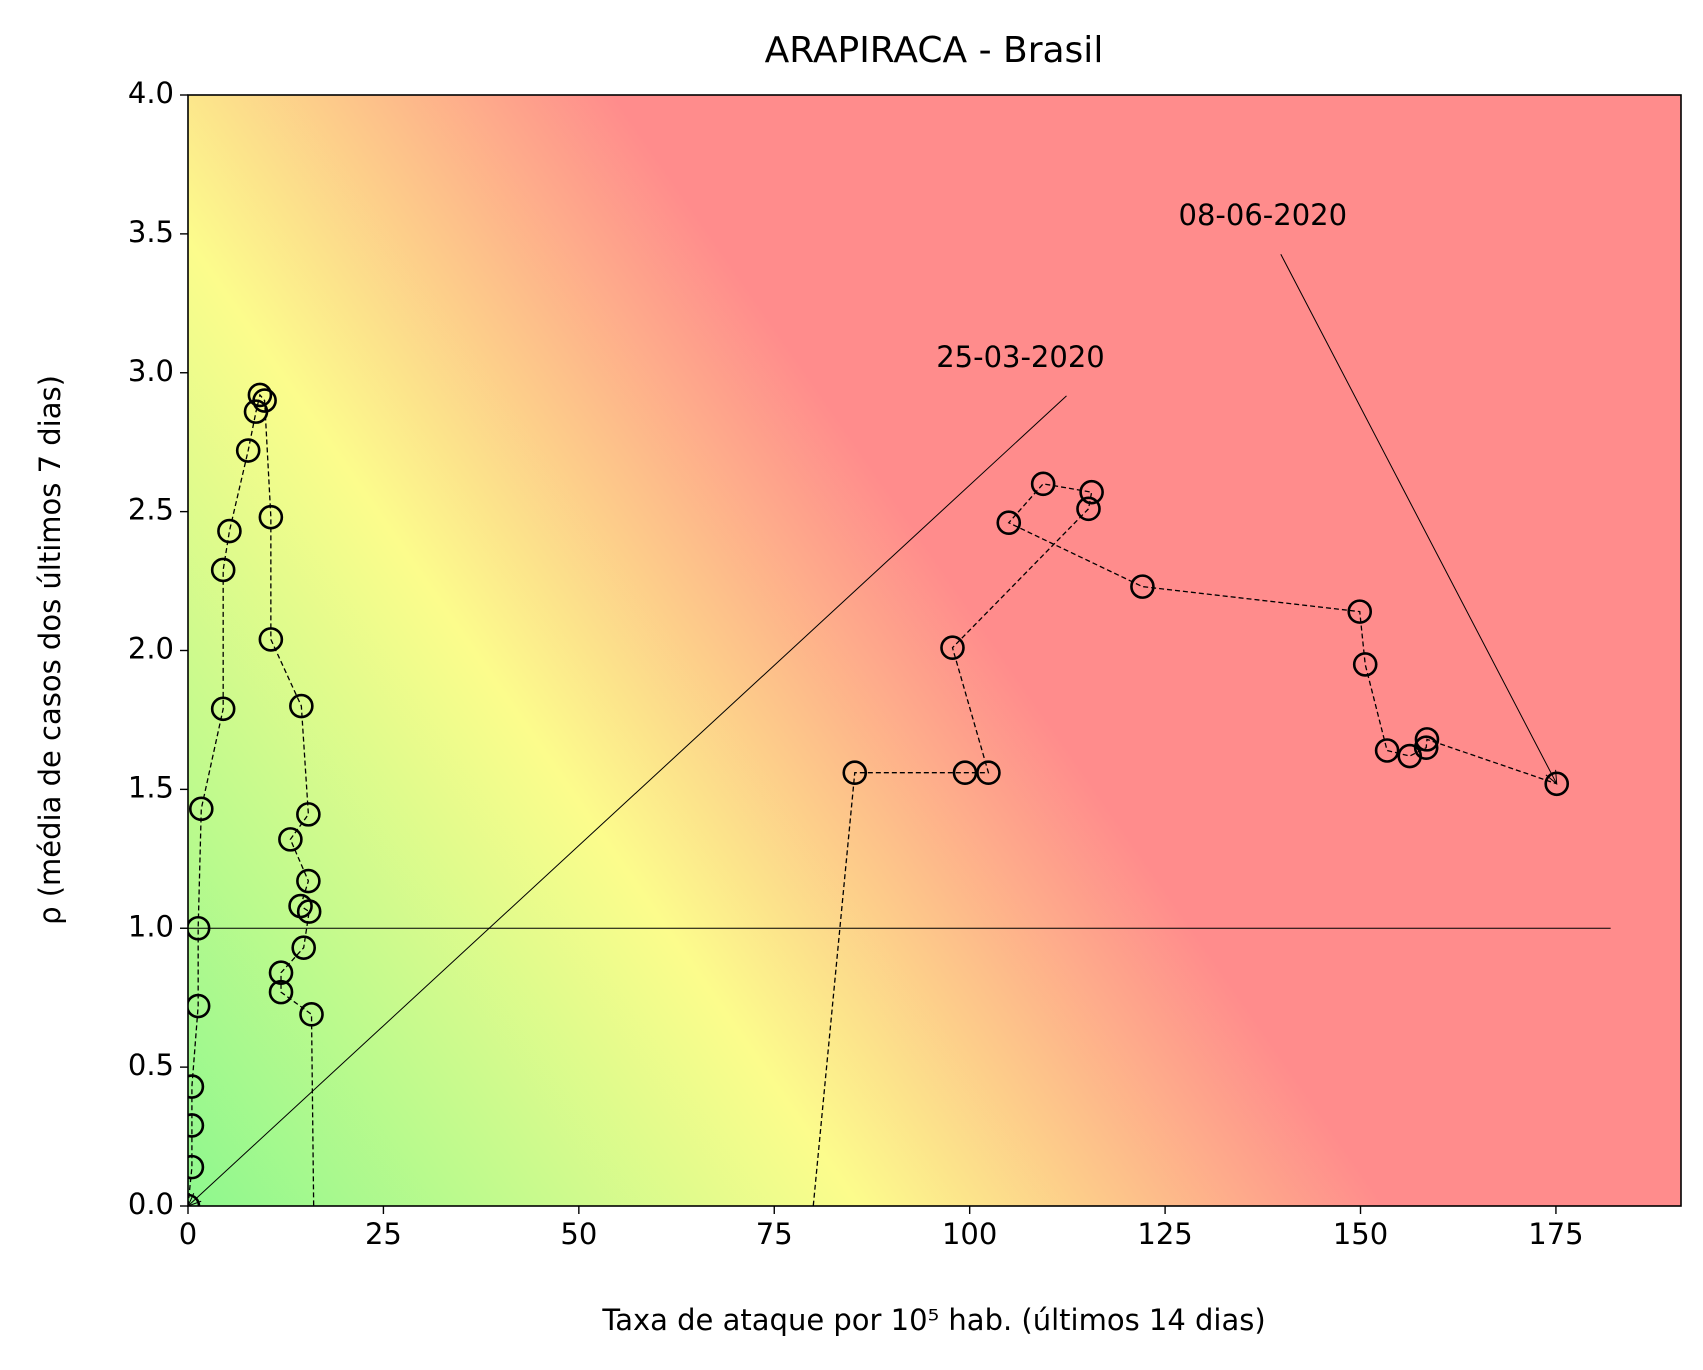 The width and height of the screenshot is (1703, 1370). Describe the element at coordinates (1551, 777) in the screenshot. I see `arrow-head` at that location.